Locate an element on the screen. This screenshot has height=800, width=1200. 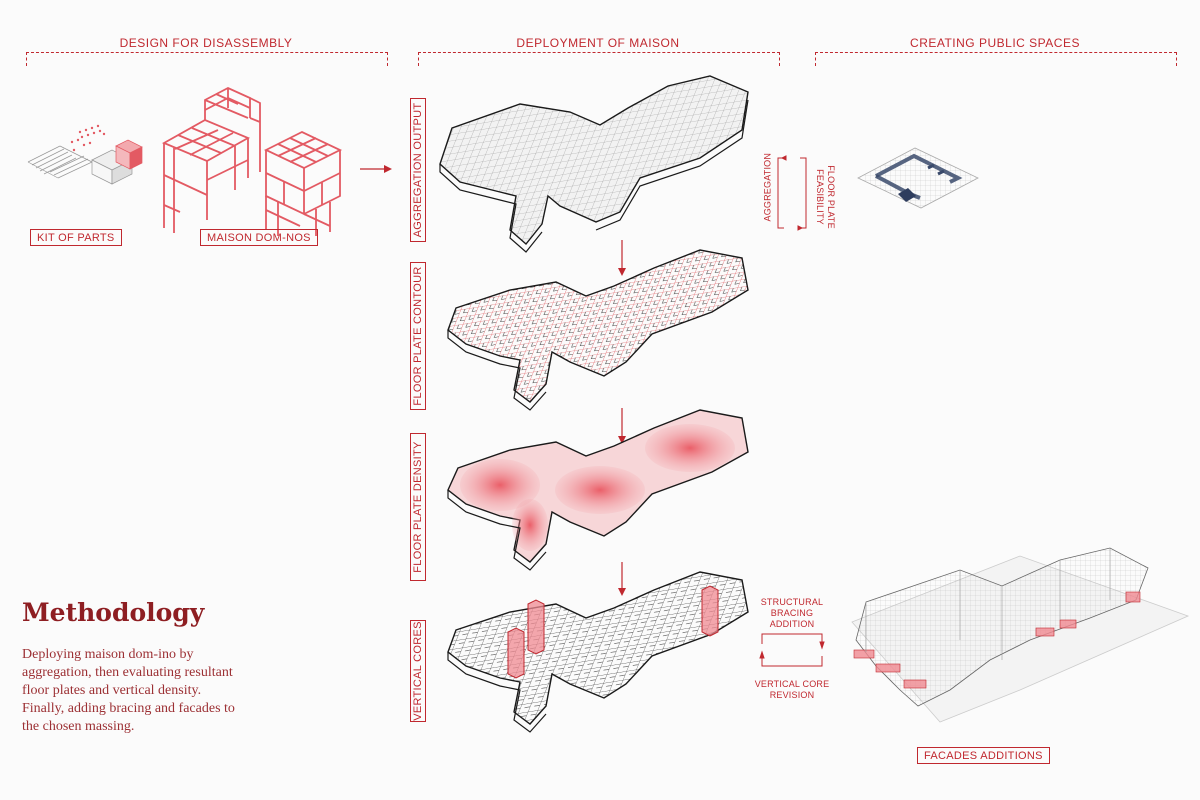
section-title-design: DESIGN FOR DISASSEMBLY is located at coordinates (206, 43).